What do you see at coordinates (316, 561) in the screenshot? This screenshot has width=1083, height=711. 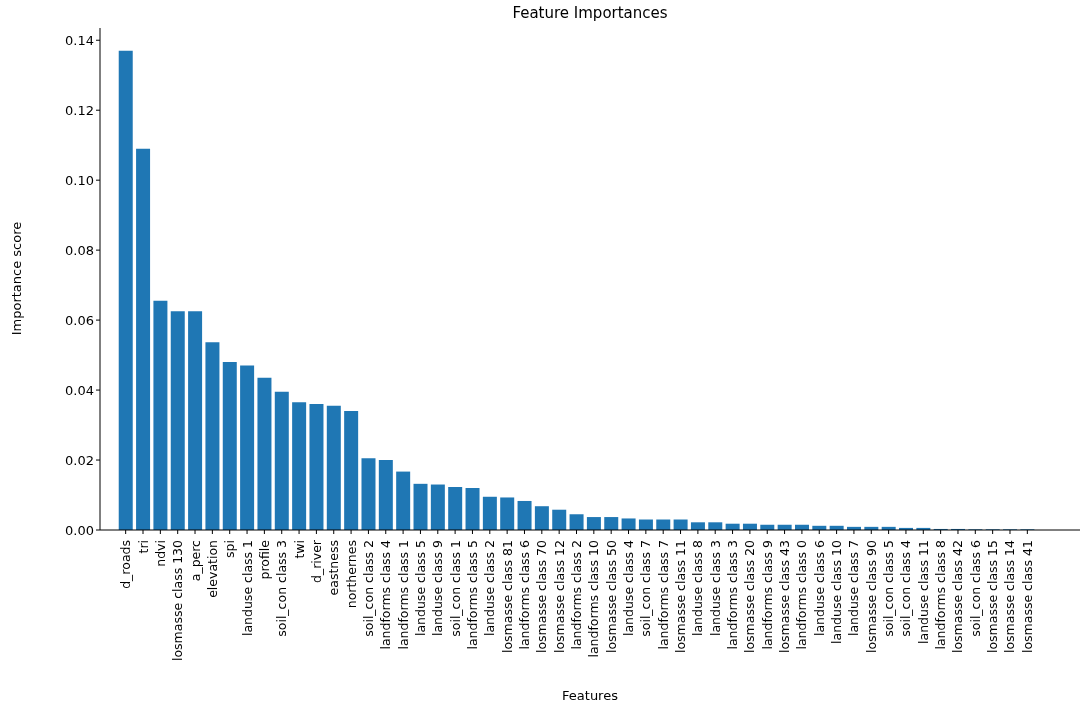 I see `x-tick-label: d_river` at bounding box center [316, 561].